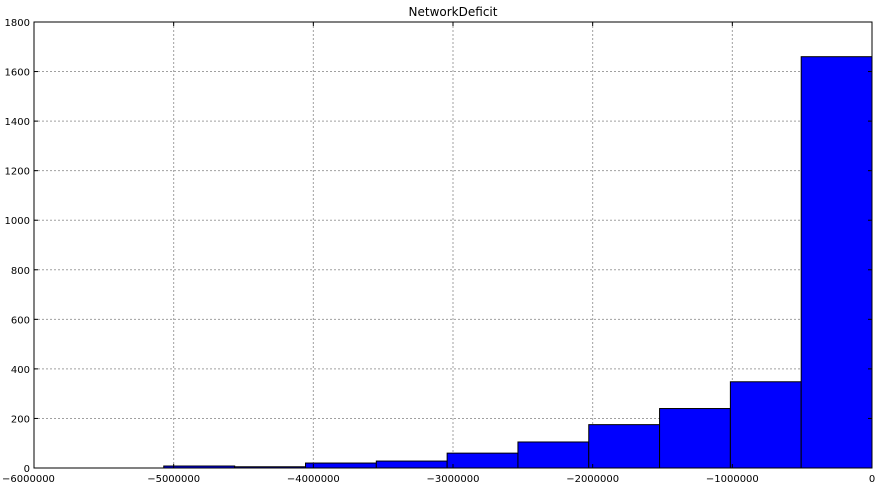  What do you see at coordinates (592, 479) in the screenshot?
I see `x-tick-label: −2000000` at bounding box center [592, 479].